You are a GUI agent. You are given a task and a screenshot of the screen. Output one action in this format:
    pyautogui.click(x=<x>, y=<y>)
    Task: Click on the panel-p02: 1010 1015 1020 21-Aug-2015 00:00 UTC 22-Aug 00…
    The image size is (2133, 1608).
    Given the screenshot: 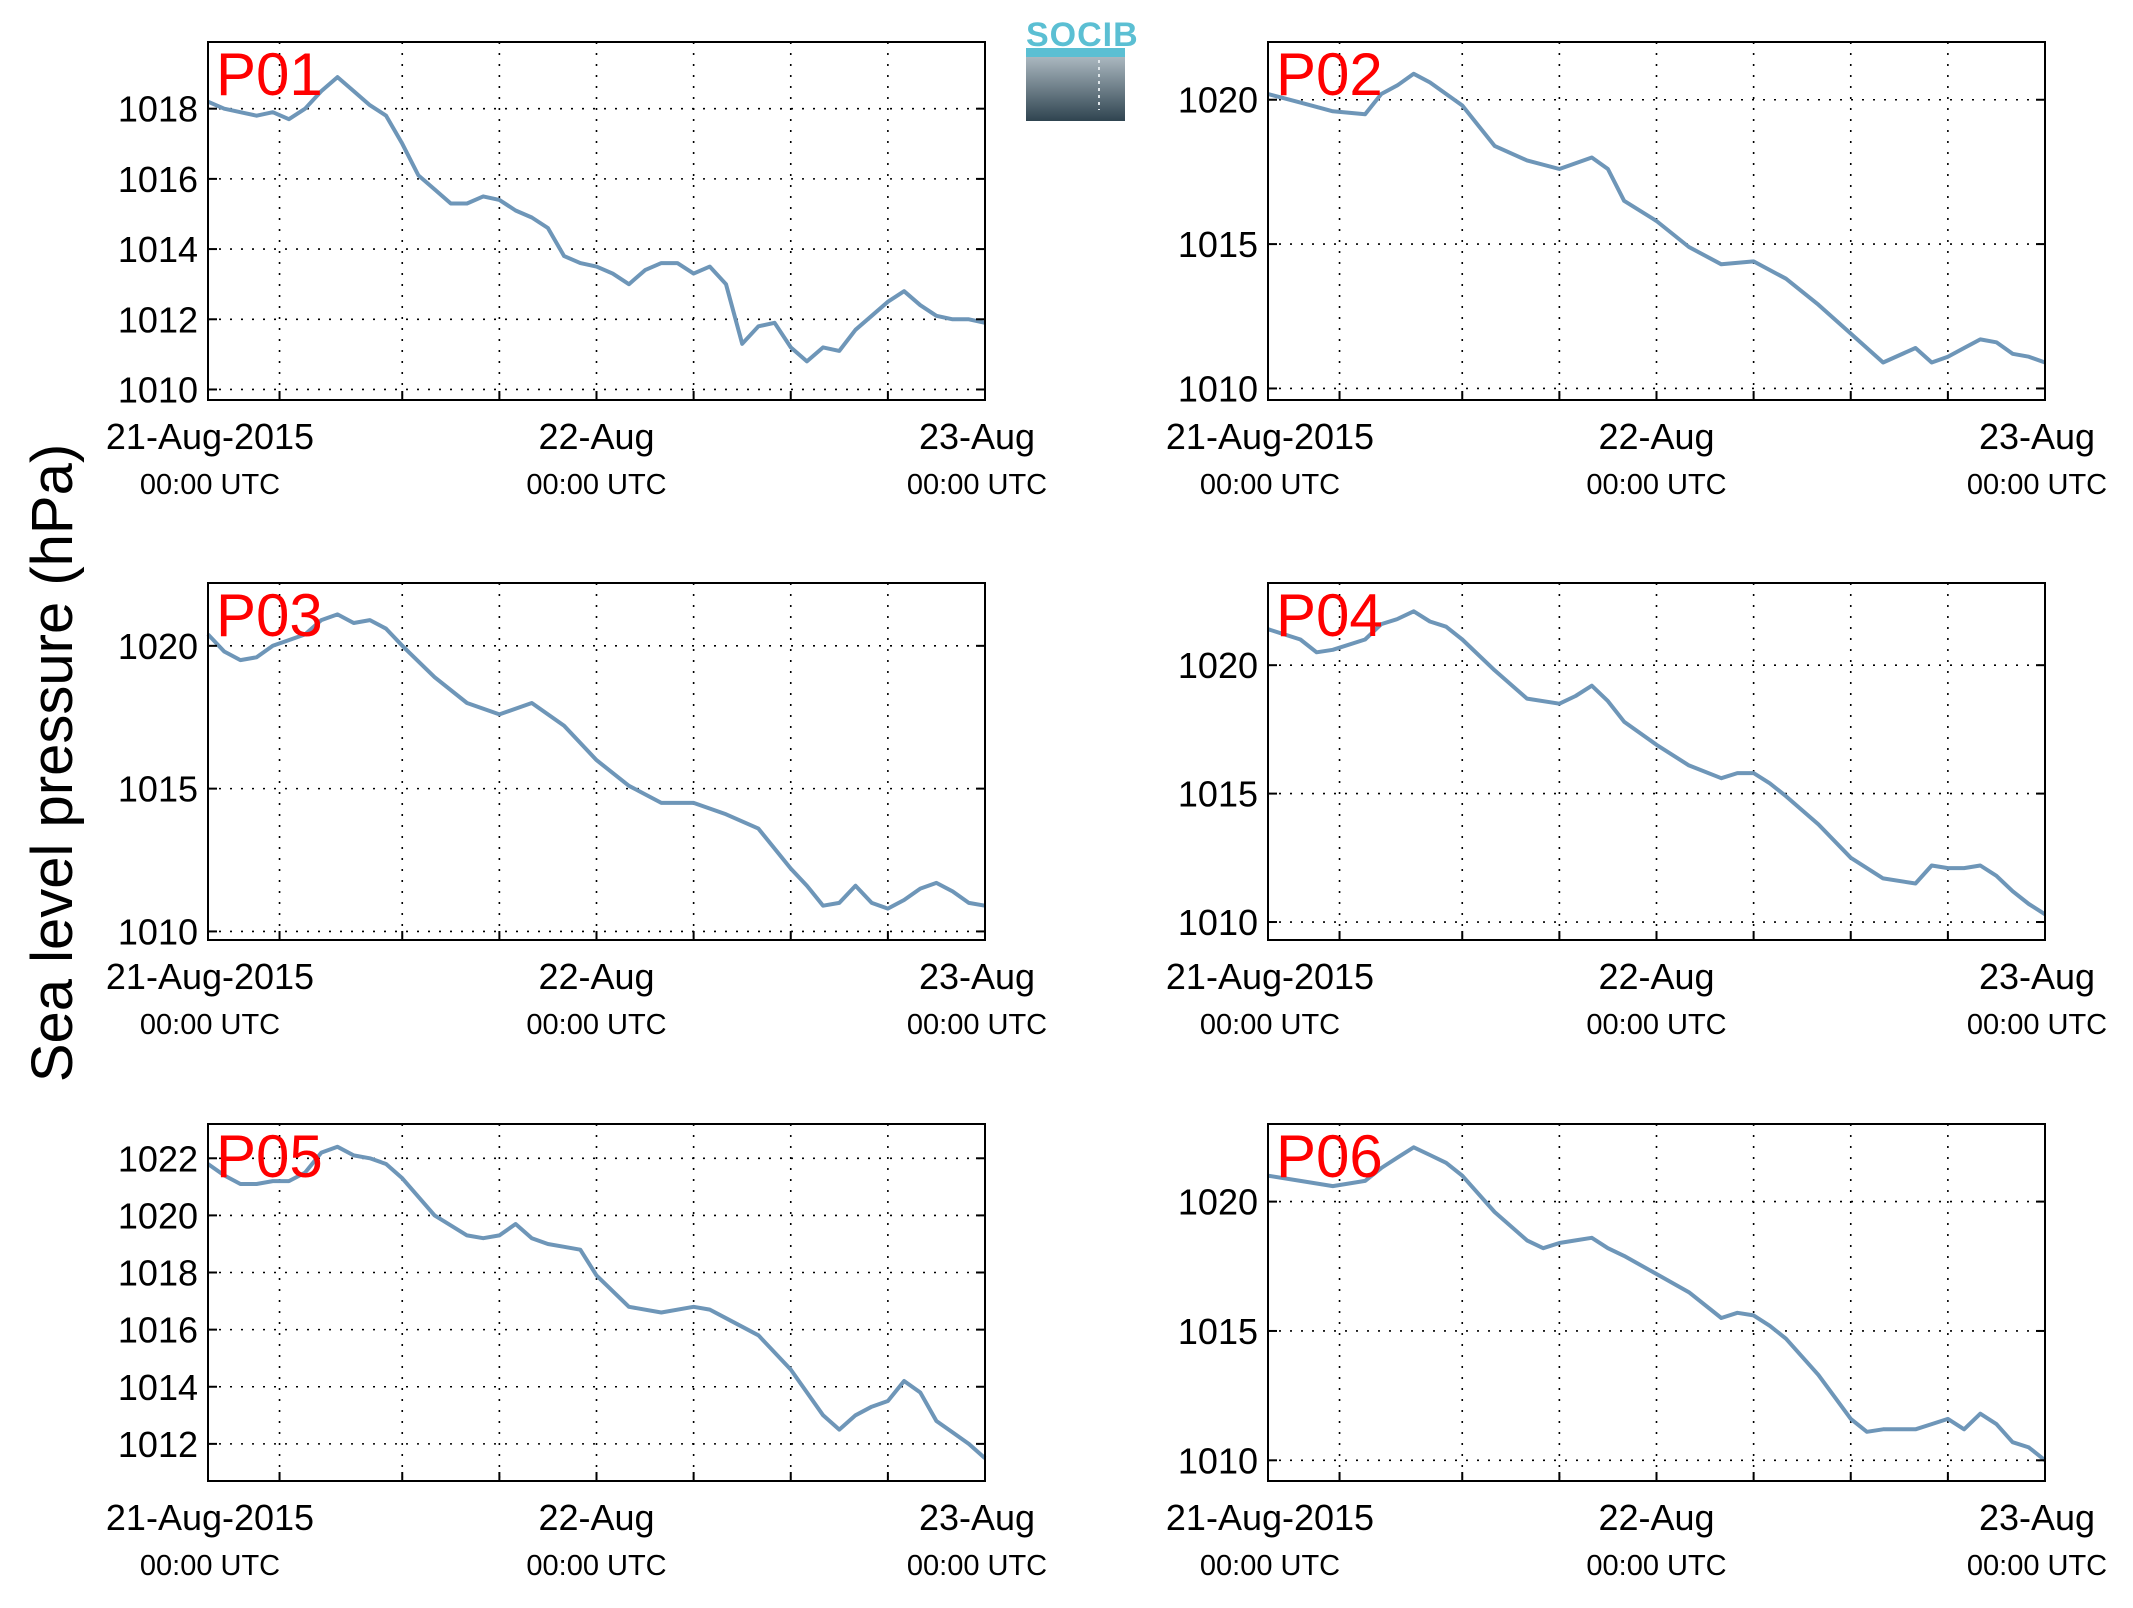 What is the action you would take?
    pyautogui.click(x=1636, y=271)
    